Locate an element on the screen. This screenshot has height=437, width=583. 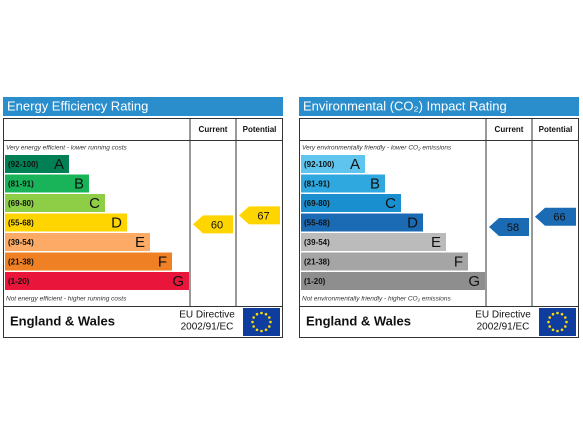
panel-title: Environmental (CO₂) Impact Rating is located at coordinates (405, 105).